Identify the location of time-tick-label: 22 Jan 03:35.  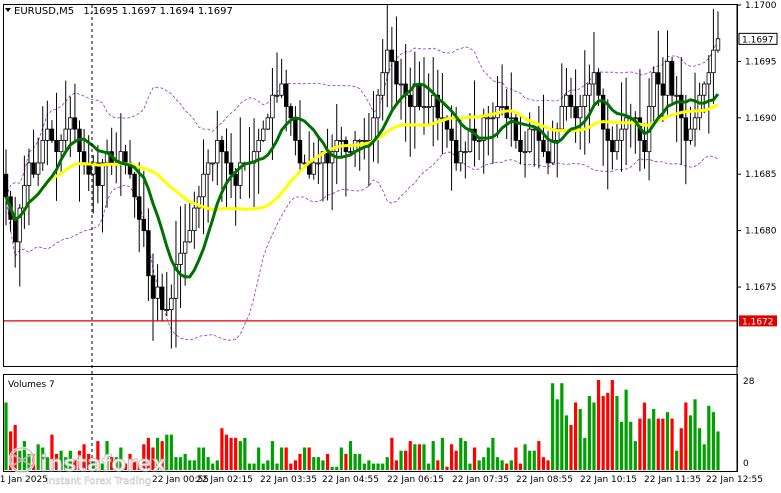
(288, 480).